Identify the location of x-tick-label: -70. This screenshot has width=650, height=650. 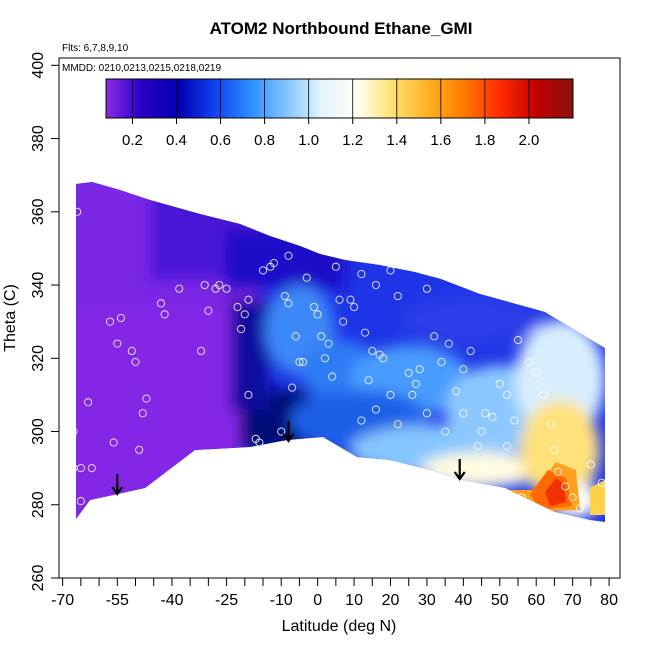
(62, 600).